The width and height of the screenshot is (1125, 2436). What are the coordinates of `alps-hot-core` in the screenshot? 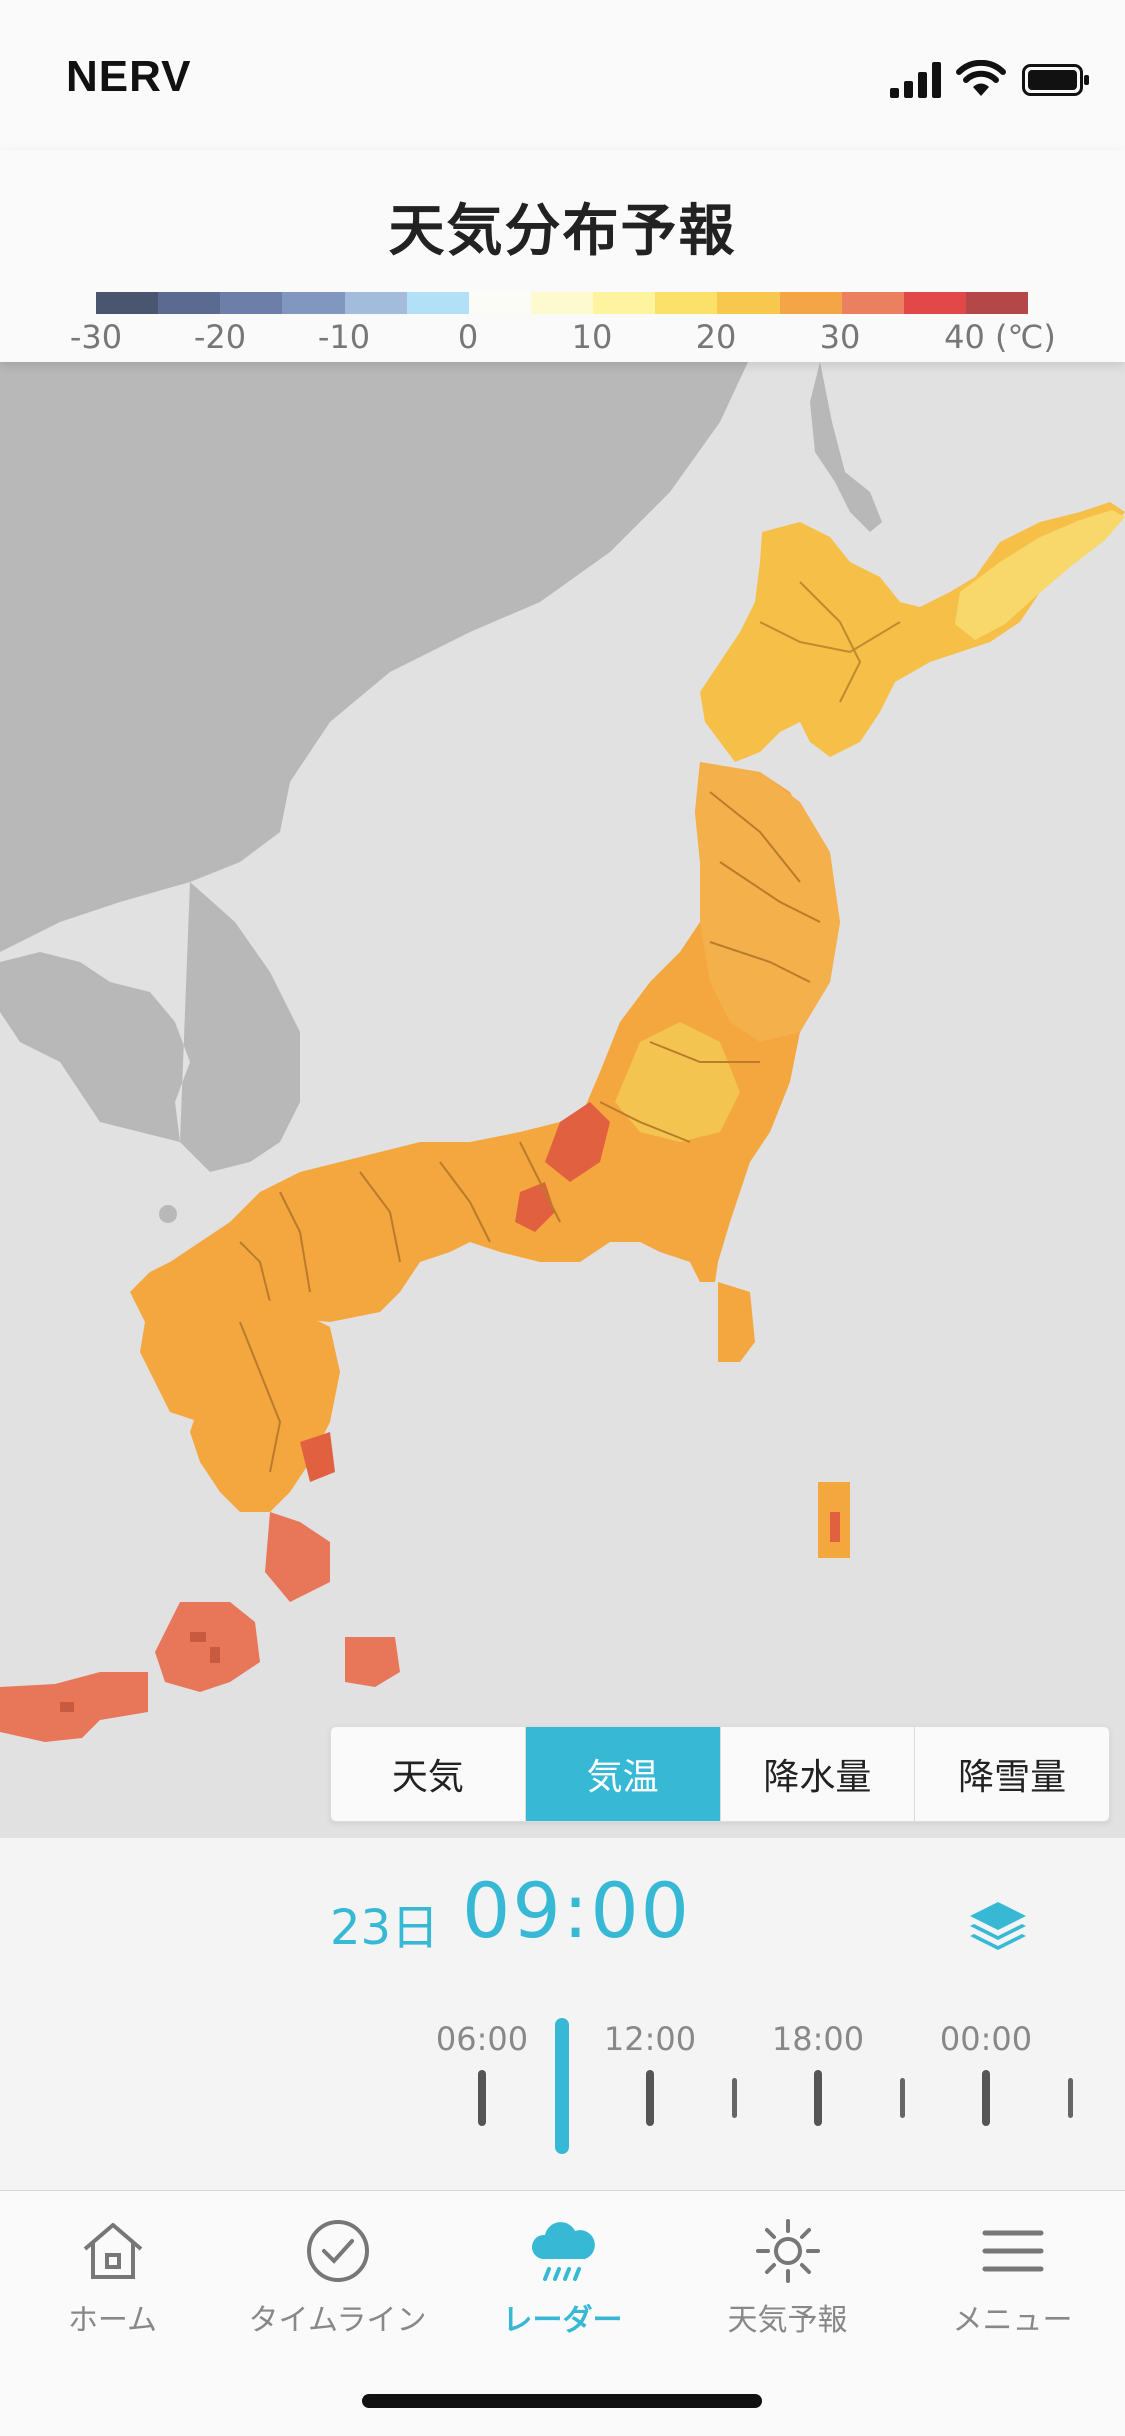 It's located at (577, 1142).